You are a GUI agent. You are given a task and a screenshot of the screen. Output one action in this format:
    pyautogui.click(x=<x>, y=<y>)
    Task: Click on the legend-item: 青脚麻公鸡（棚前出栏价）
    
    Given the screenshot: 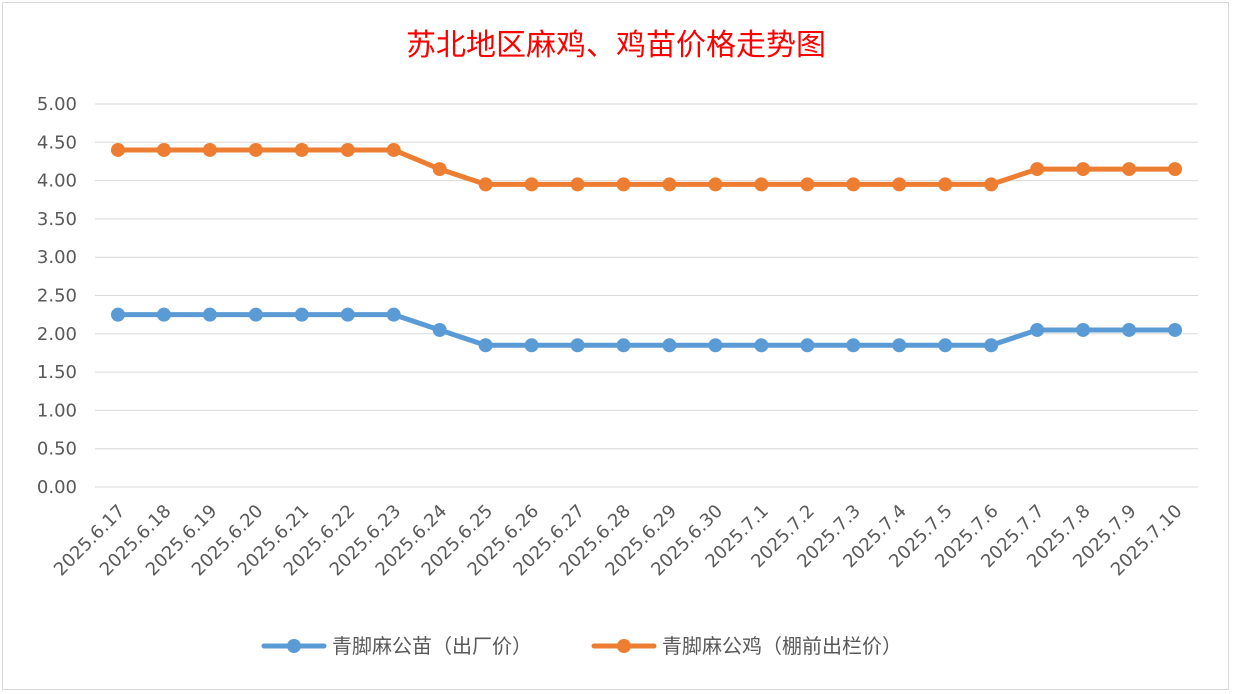 What is the action you would take?
    pyautogui.click(x=746, y=646)
    